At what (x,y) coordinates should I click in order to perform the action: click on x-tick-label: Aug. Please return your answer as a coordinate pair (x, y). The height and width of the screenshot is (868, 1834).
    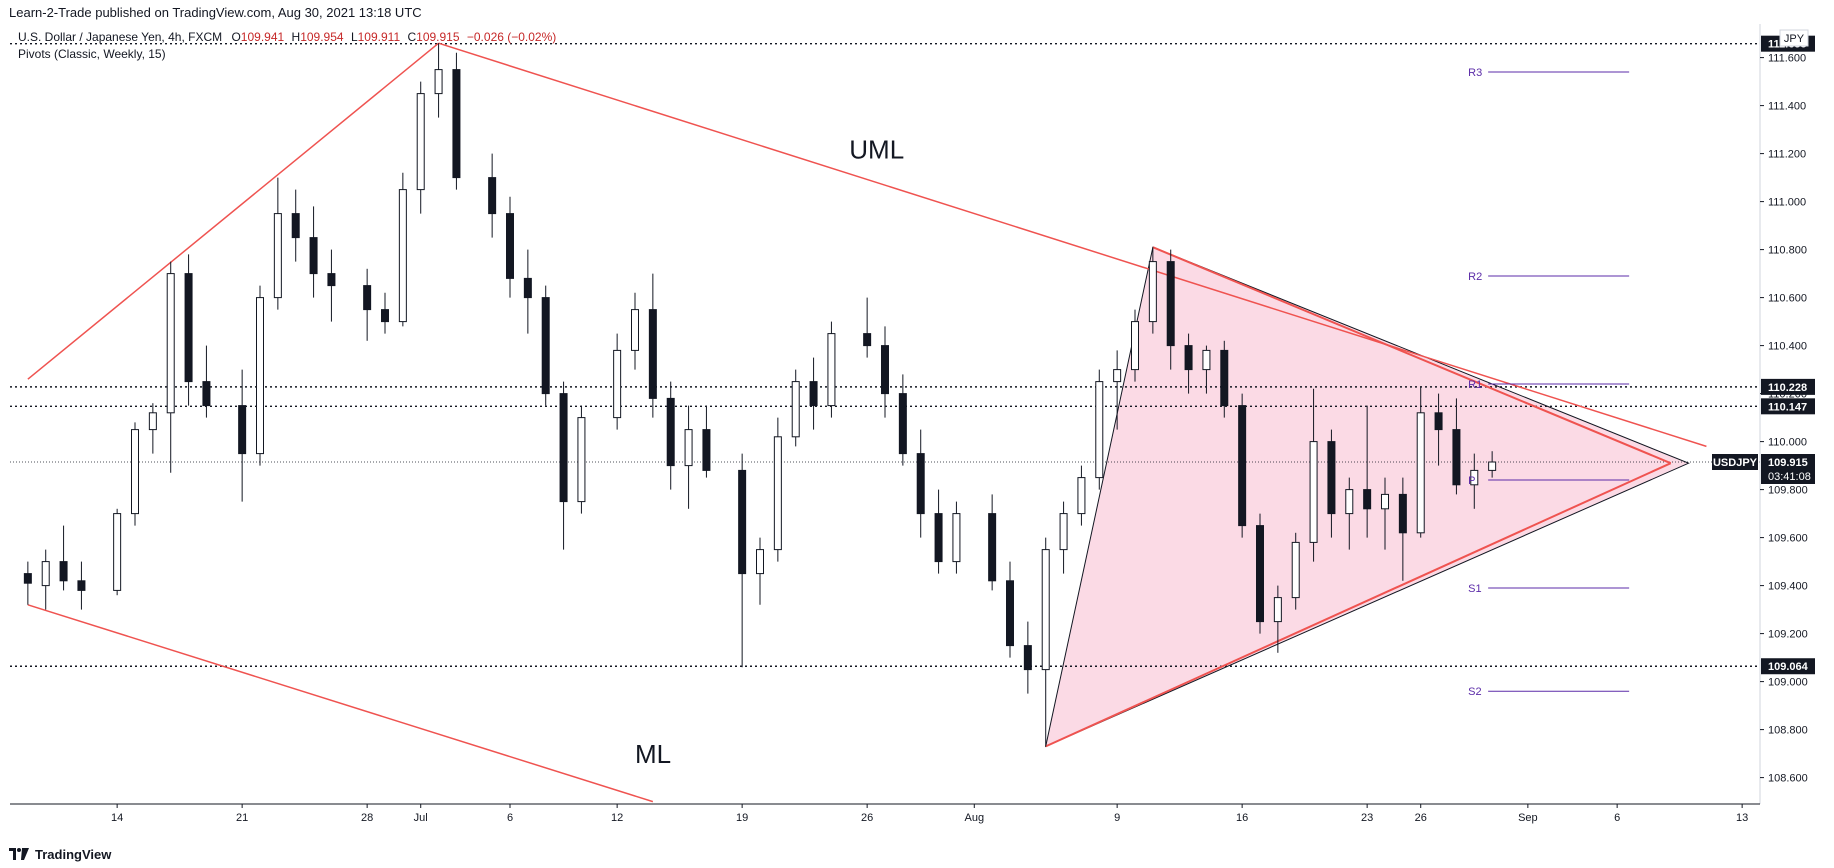
    Looking at the image, I should click on (974, 818).